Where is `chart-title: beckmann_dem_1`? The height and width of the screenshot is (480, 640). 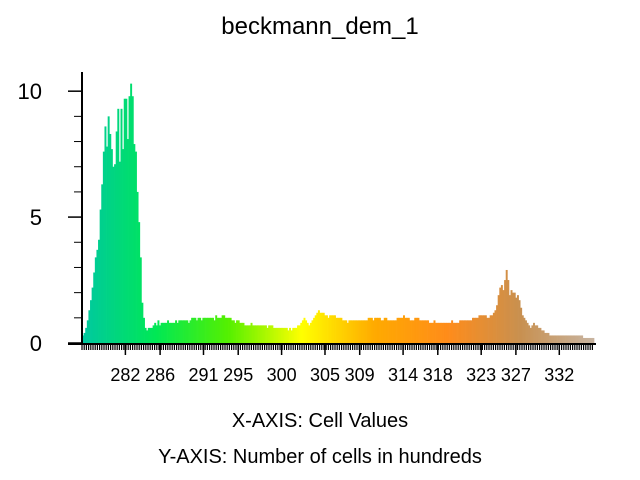
chart-title: beckmann_dem_1 is located at coordinates (319, 26).